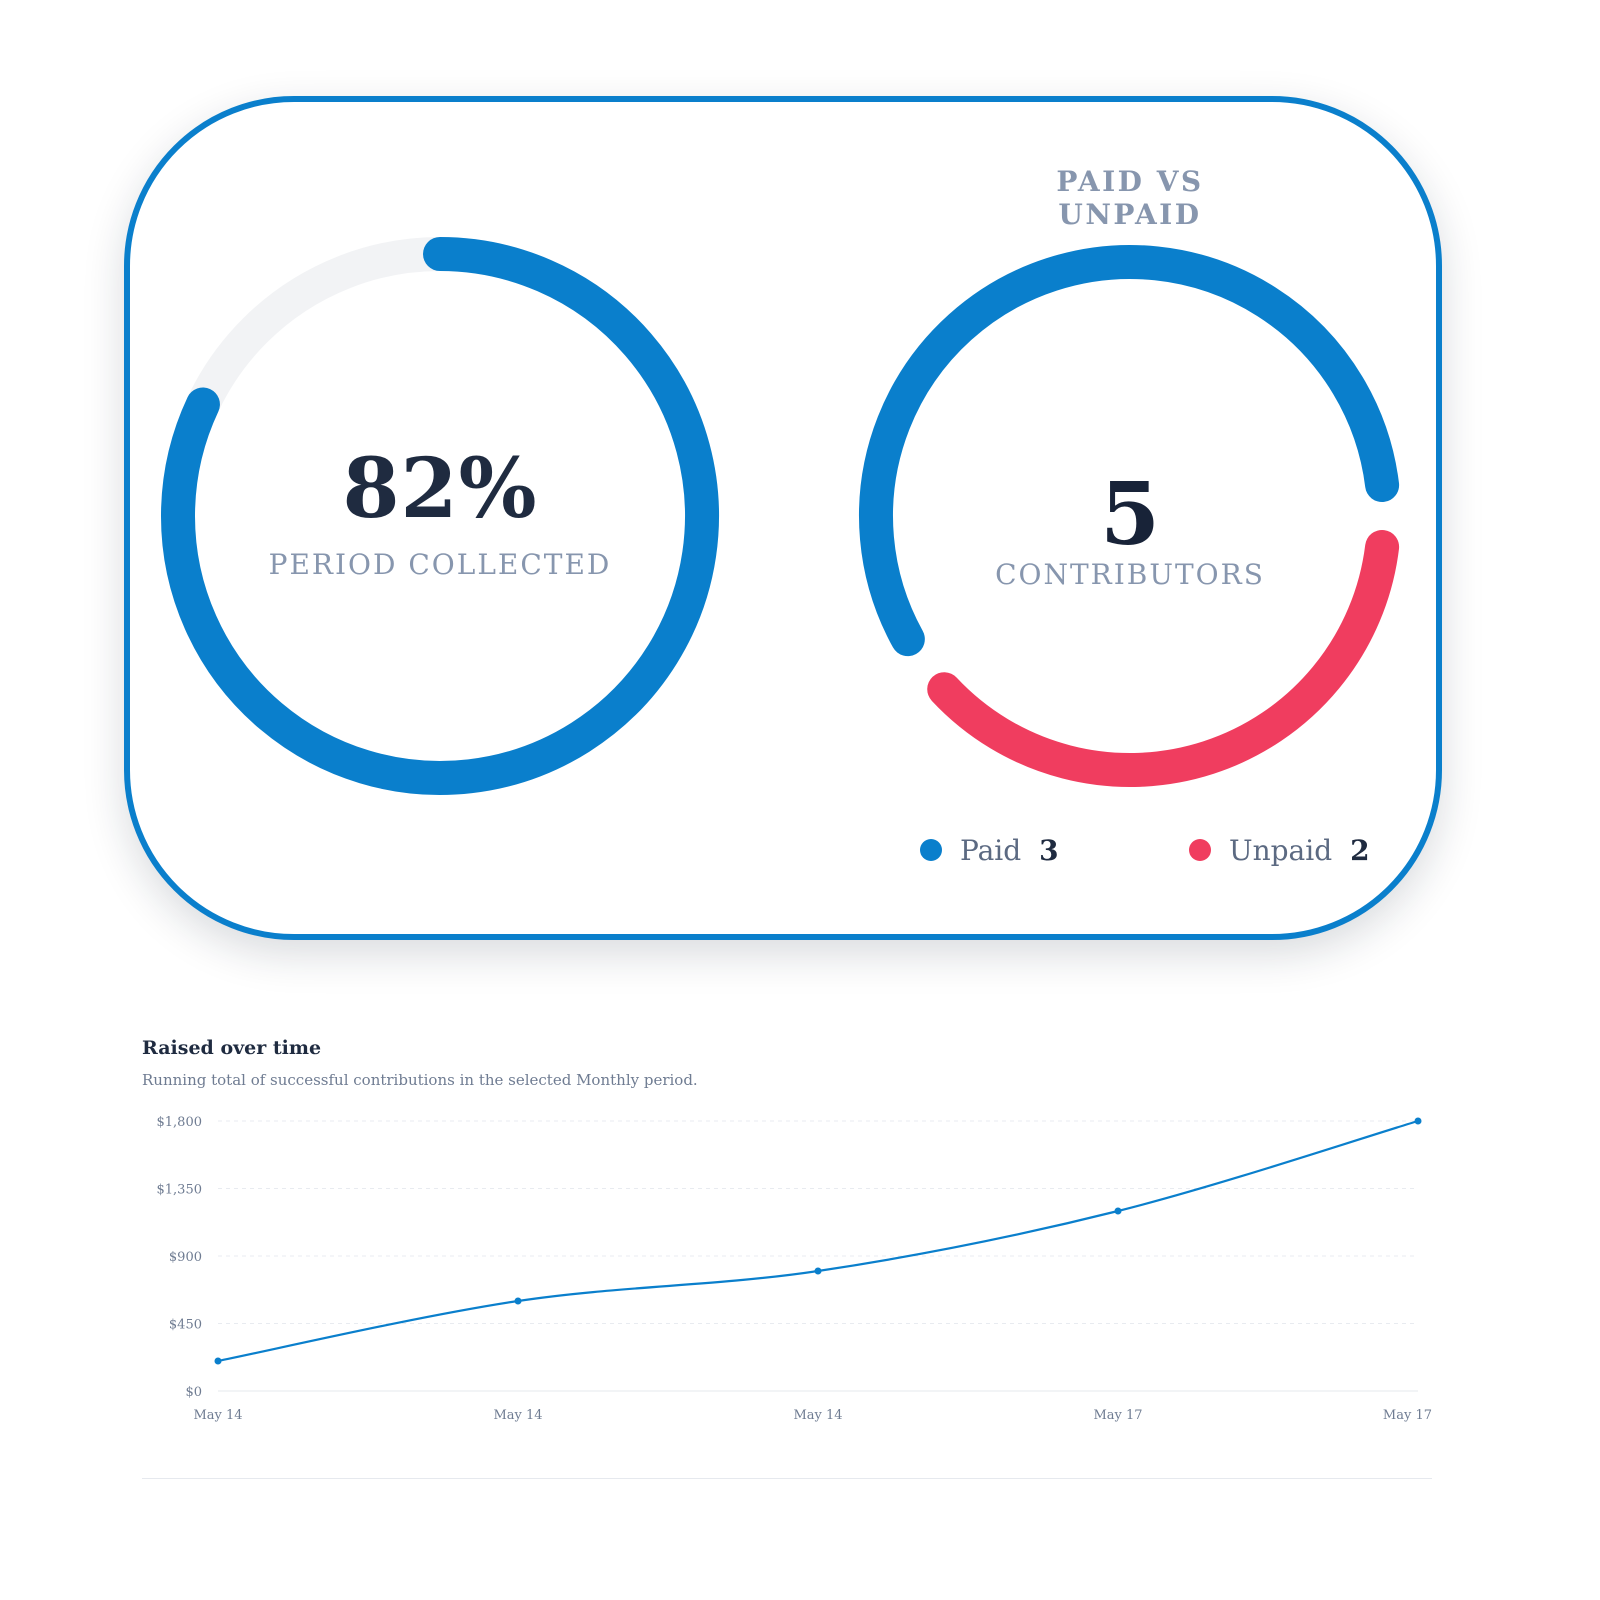  Describe the element at coordinates (1163, 658) in the screenshot. I see `unpaid-arc` at that location.